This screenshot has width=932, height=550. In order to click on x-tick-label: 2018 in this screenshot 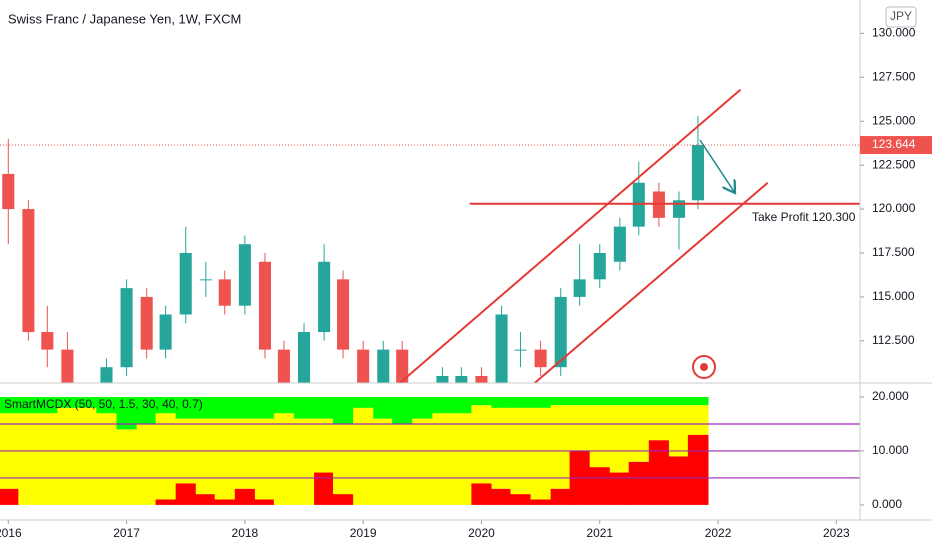, I will do `click(245, 533)`.